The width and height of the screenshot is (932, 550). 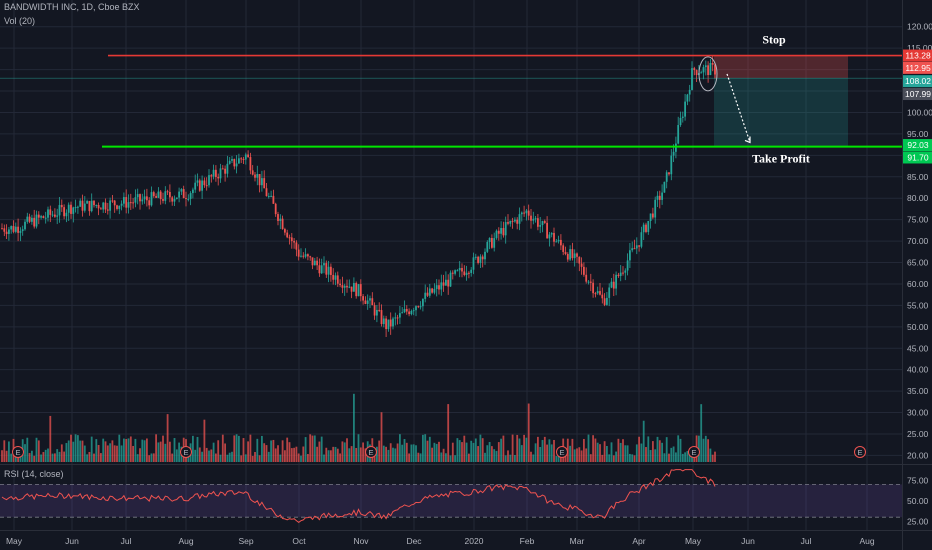 I want to click on symbol-title: BANDWIDTH INC, 1D, Cboe BZX, so click(x=72, y=7).